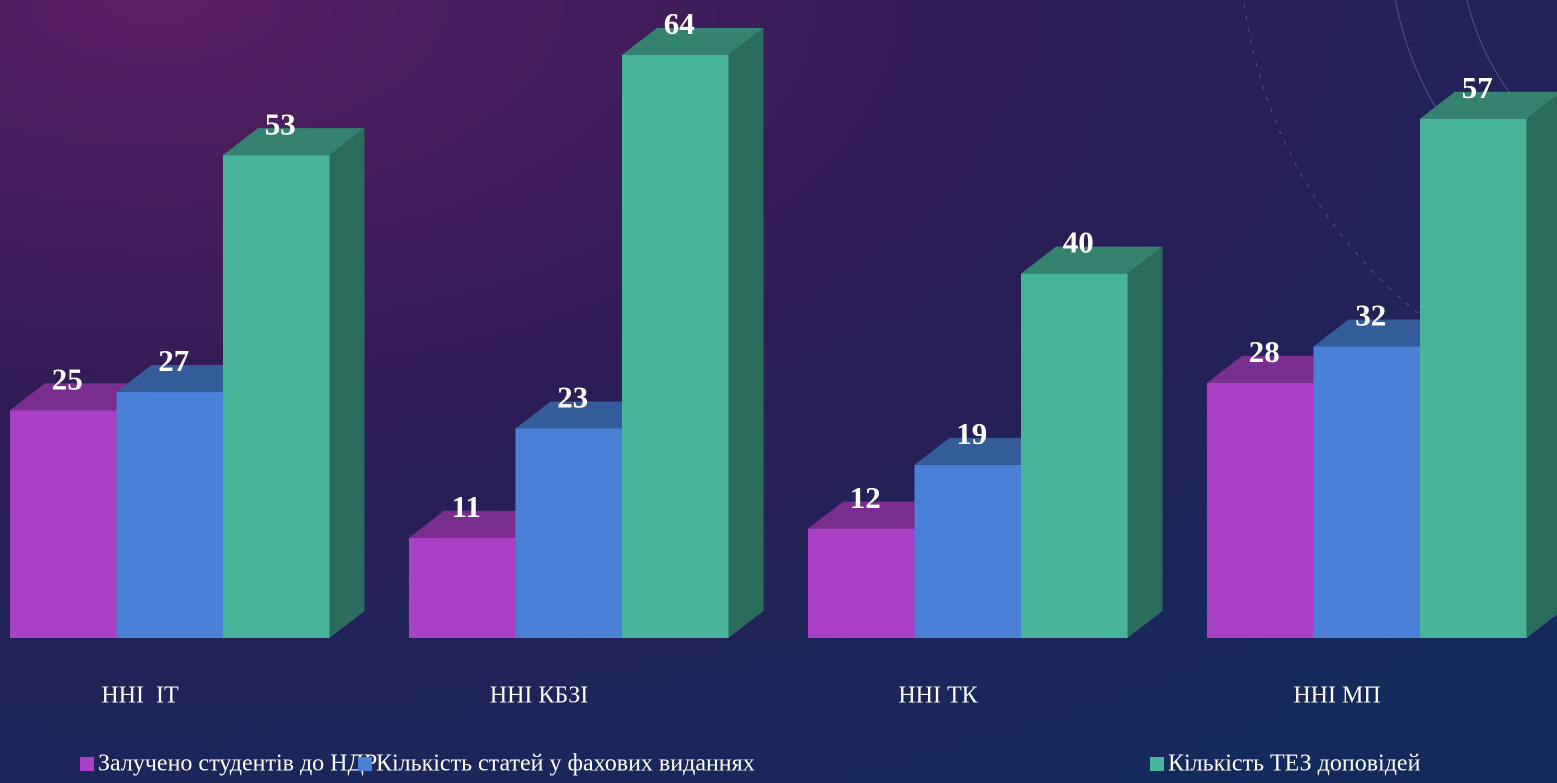 This screenshot has width=1557, height=783. Describe the element at coordinates (140, 696) in the screenshot. I see `x-tick-label: ННІ IT` at that location.